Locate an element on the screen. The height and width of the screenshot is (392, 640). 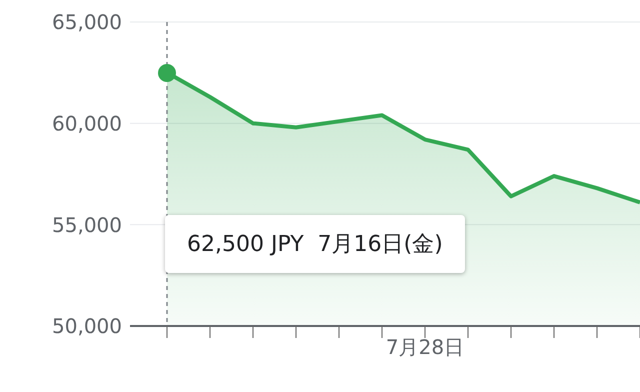
y-tick-label: 50,000 is located at coordinates (87, 326).